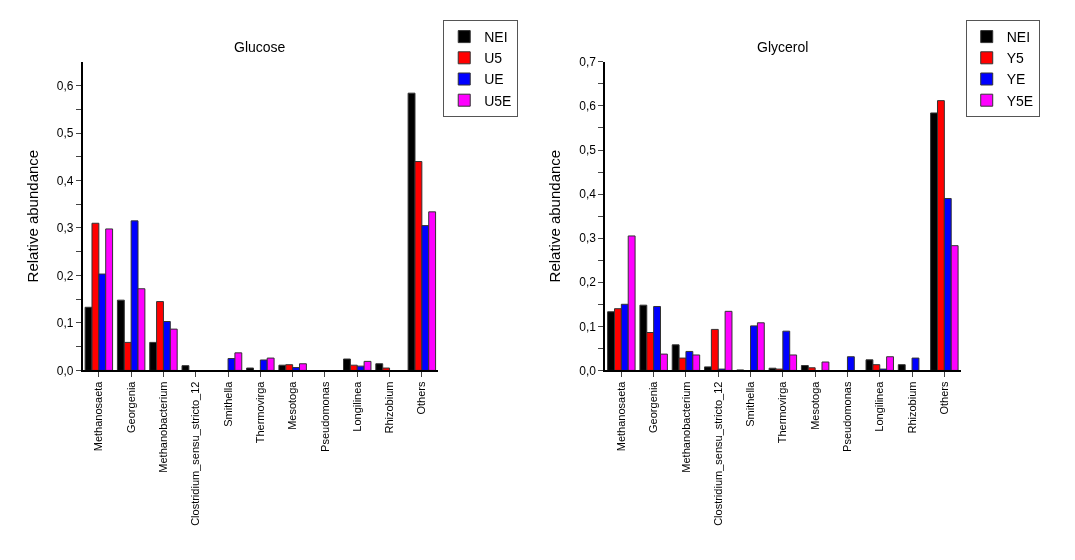 This screenshot has height=560, width=1075. What do you see at coordinates (498, 100) in the screenshot?
I see `legend-label: U5E` at bounding box center [498, 100].